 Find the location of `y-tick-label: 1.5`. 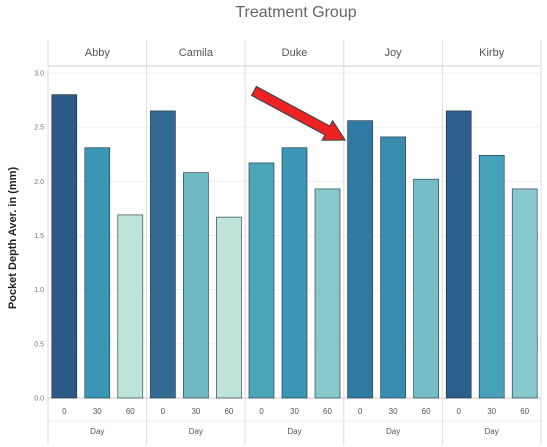

y-tick-label: 1.5 is located at coordinates (39, 236).